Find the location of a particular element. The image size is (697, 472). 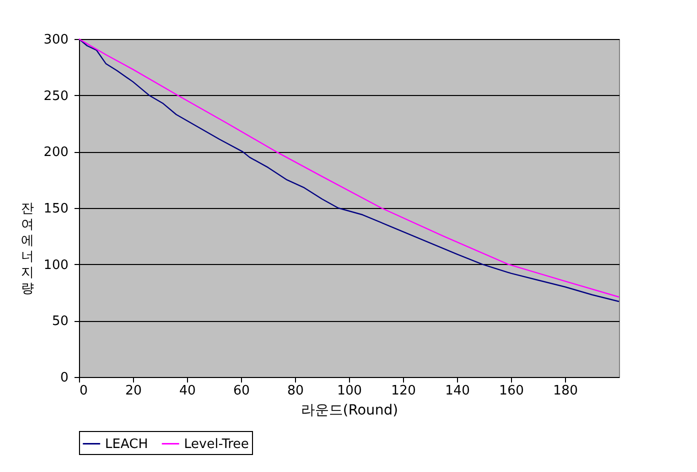

x-tick-label: 100 is located at coordinates (349, 391).